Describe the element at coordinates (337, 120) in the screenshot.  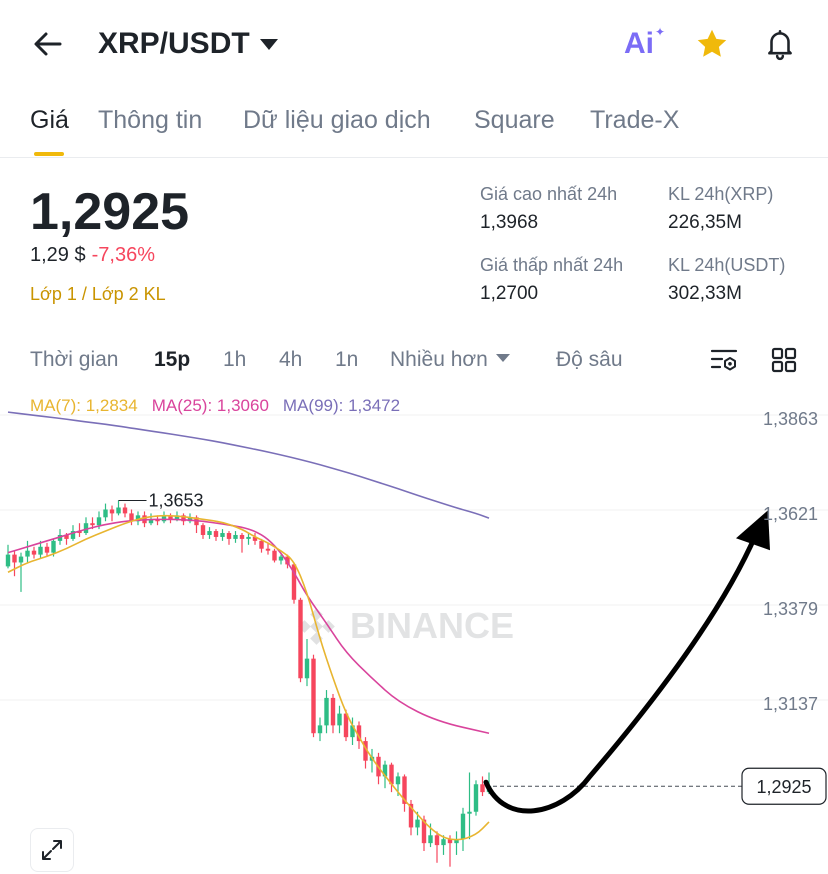
I see `tab-trading-data: Dữ liệu giao dịch` at that location.